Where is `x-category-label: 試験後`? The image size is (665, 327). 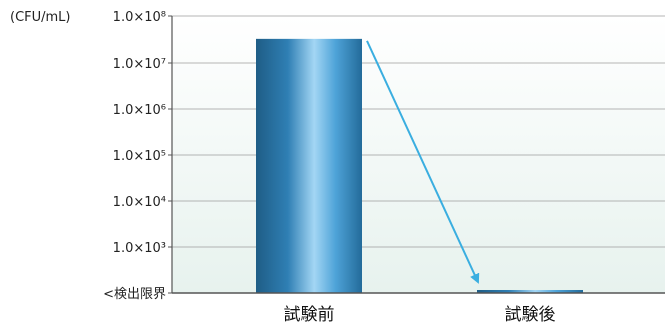 x-category-label: 試験後 is located at coordinates (530, 315).